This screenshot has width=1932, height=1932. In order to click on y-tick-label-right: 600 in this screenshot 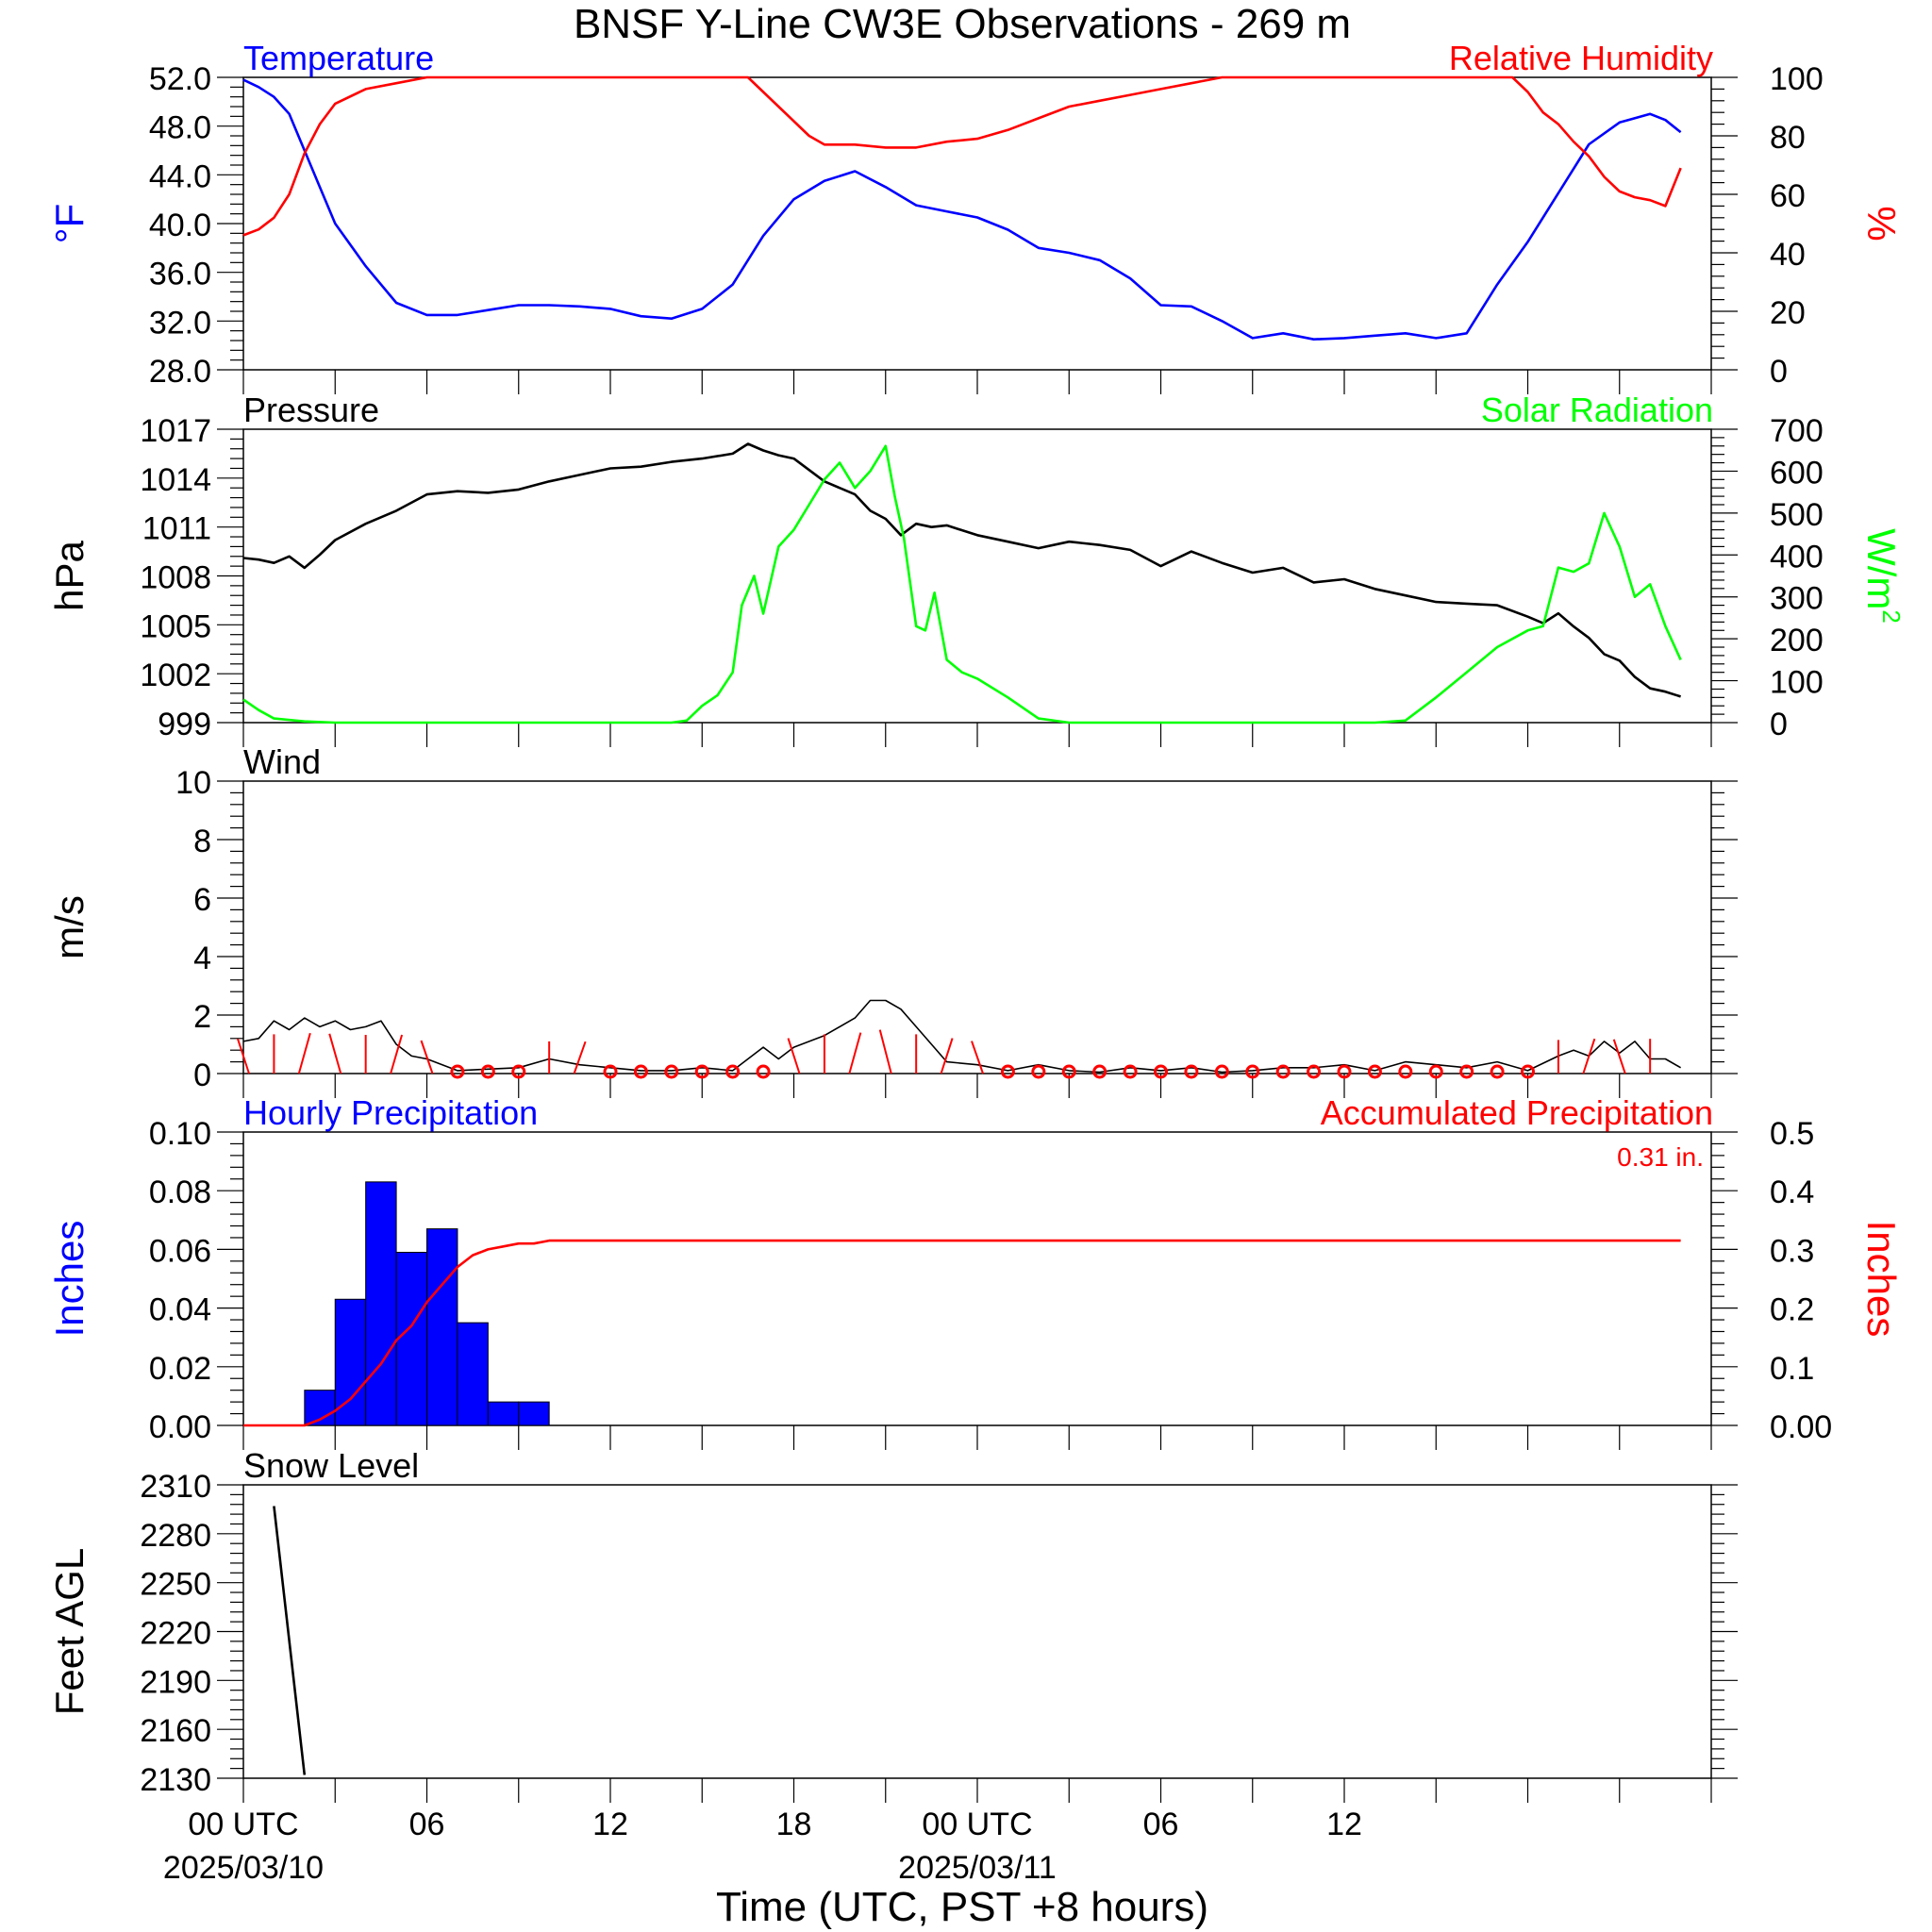, I will do `click(1797, 473)`.